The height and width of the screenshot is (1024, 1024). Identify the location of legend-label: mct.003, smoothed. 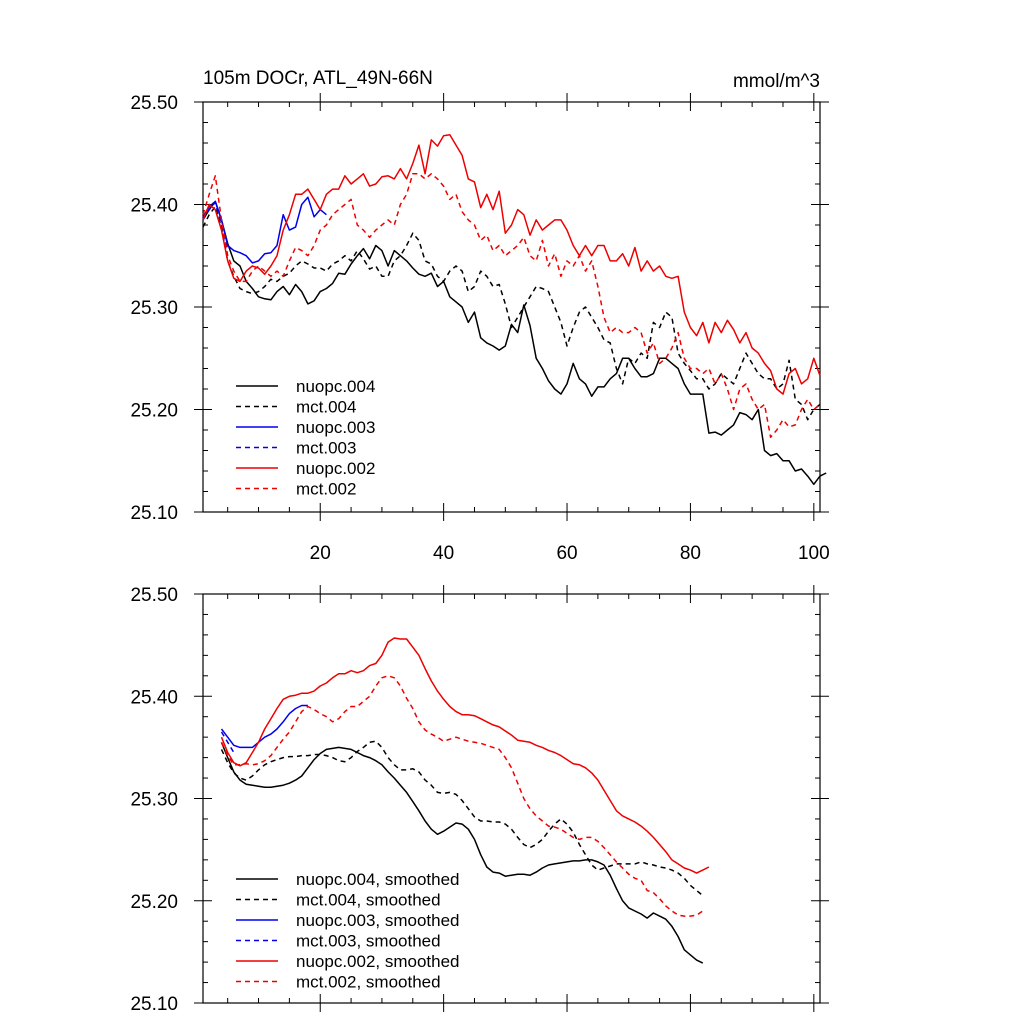
(368, 941).